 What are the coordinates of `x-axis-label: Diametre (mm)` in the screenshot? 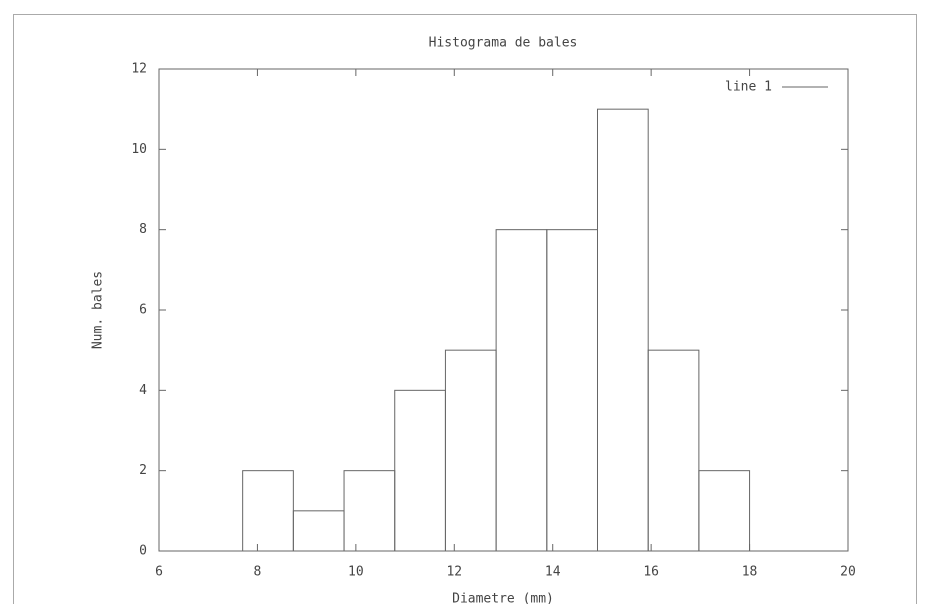 It's located at (503, 598).